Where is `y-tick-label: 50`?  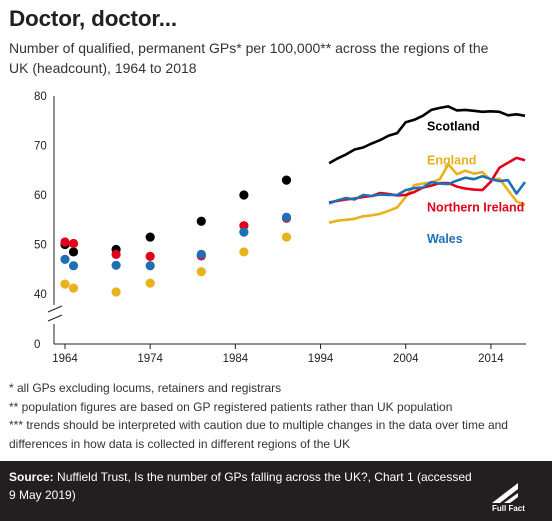 y-tick-label: 50 is located at coordinates (40, 246).